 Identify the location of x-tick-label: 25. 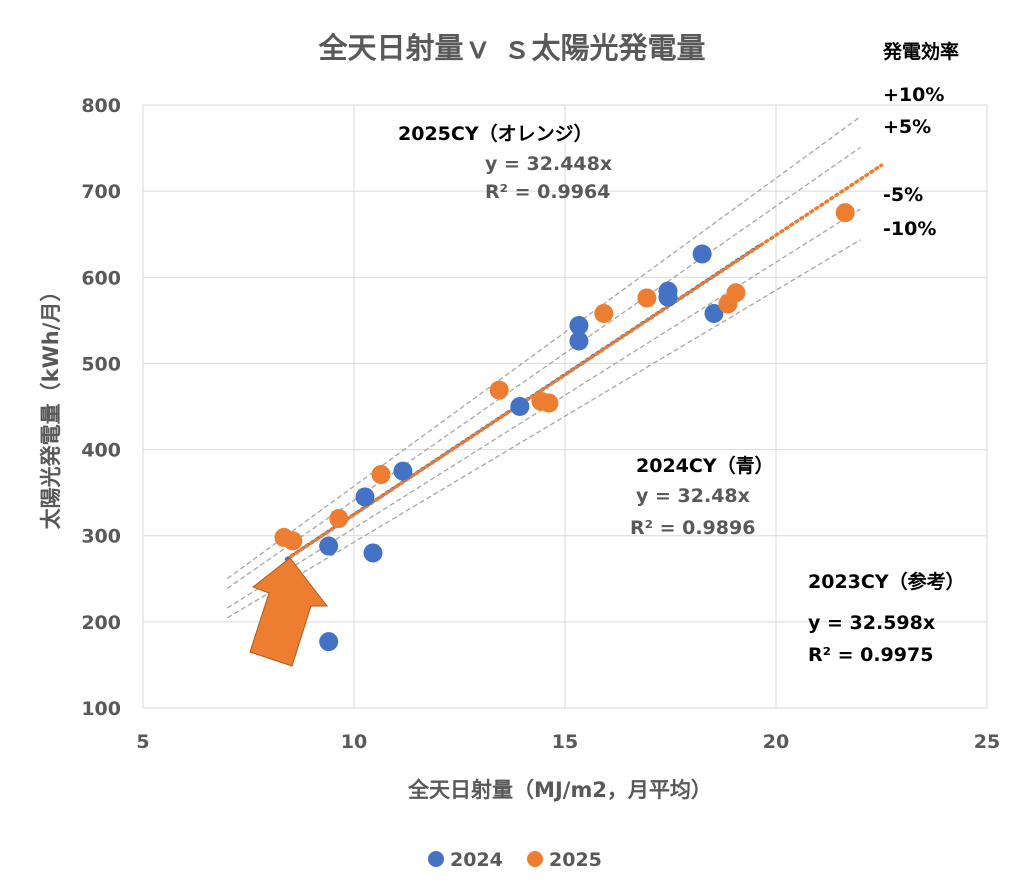
(987, 742).